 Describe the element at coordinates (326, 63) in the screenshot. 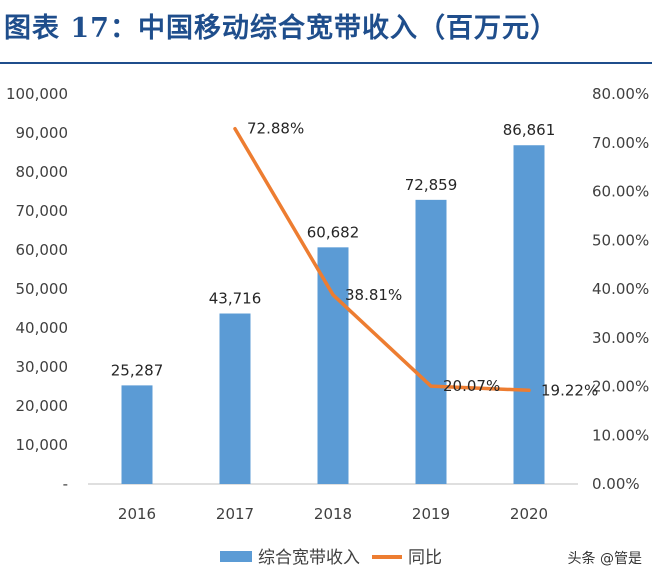

I see `title-rule` at that location.